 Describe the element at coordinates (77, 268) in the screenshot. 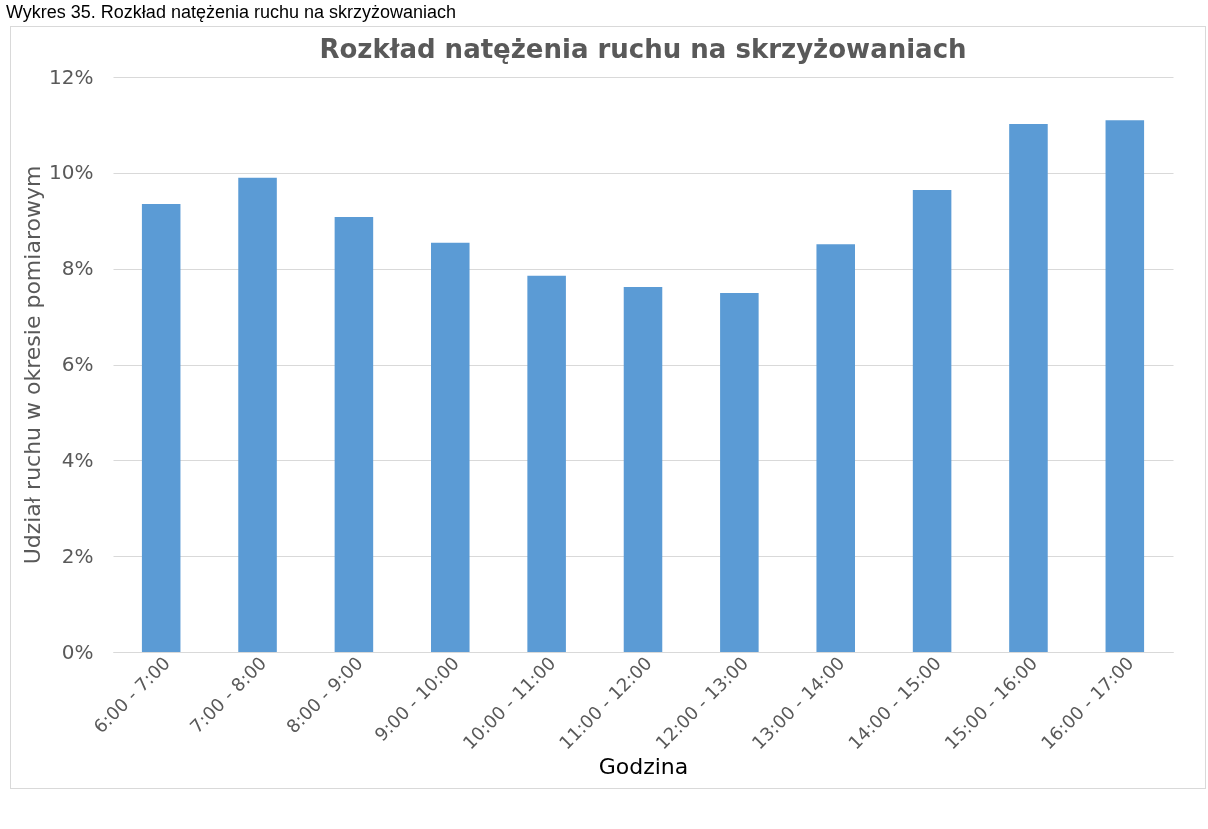

I see `y-tick-label: 8%` at that location.